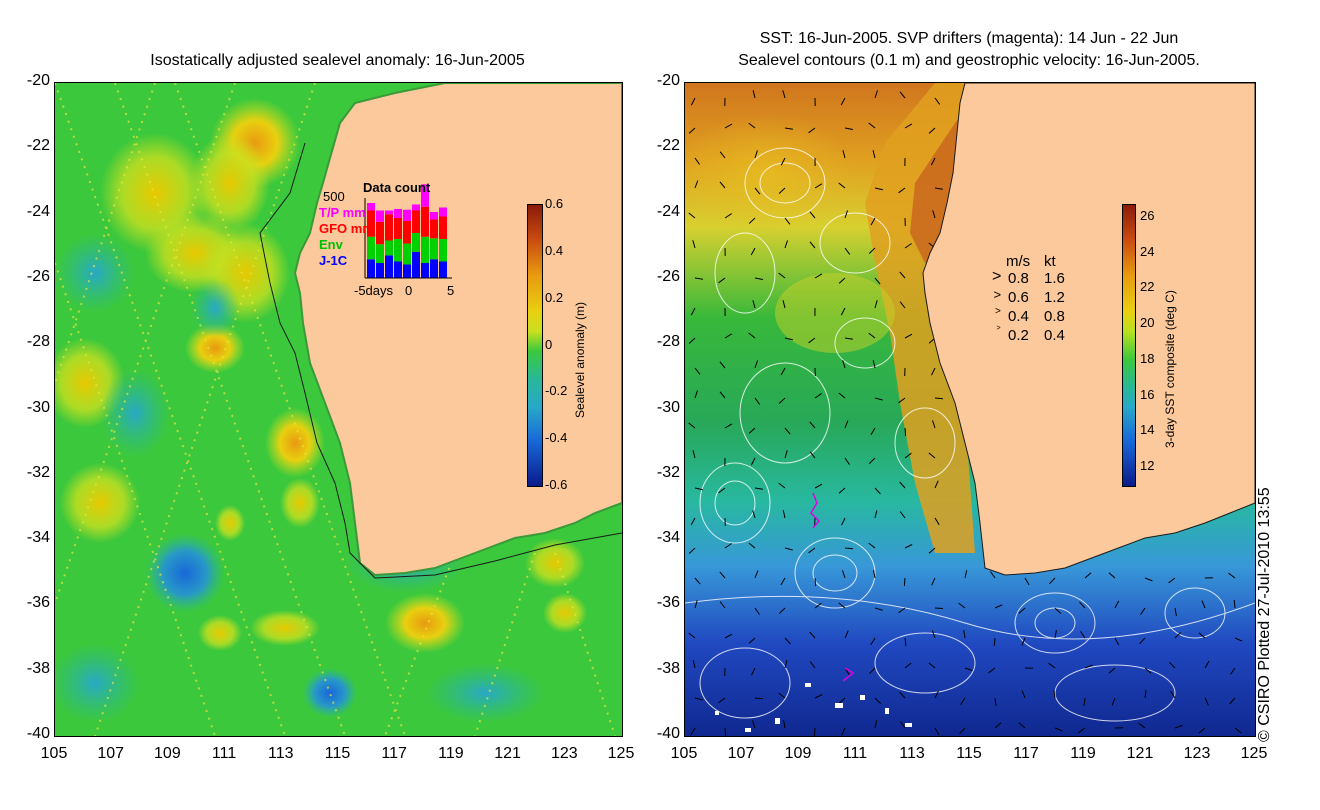  What do you see at coordinates (389, 248) in the screenshot?
I see `inset-bar-env` at bounding box center [389, 248].